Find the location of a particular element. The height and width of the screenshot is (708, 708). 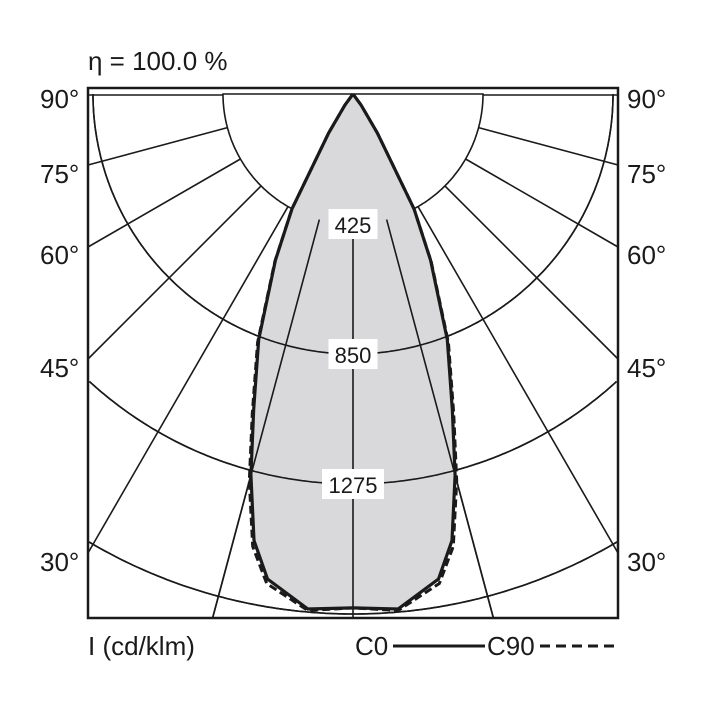

radial-tick-label: 1275 is located at coordinates (353, 485).